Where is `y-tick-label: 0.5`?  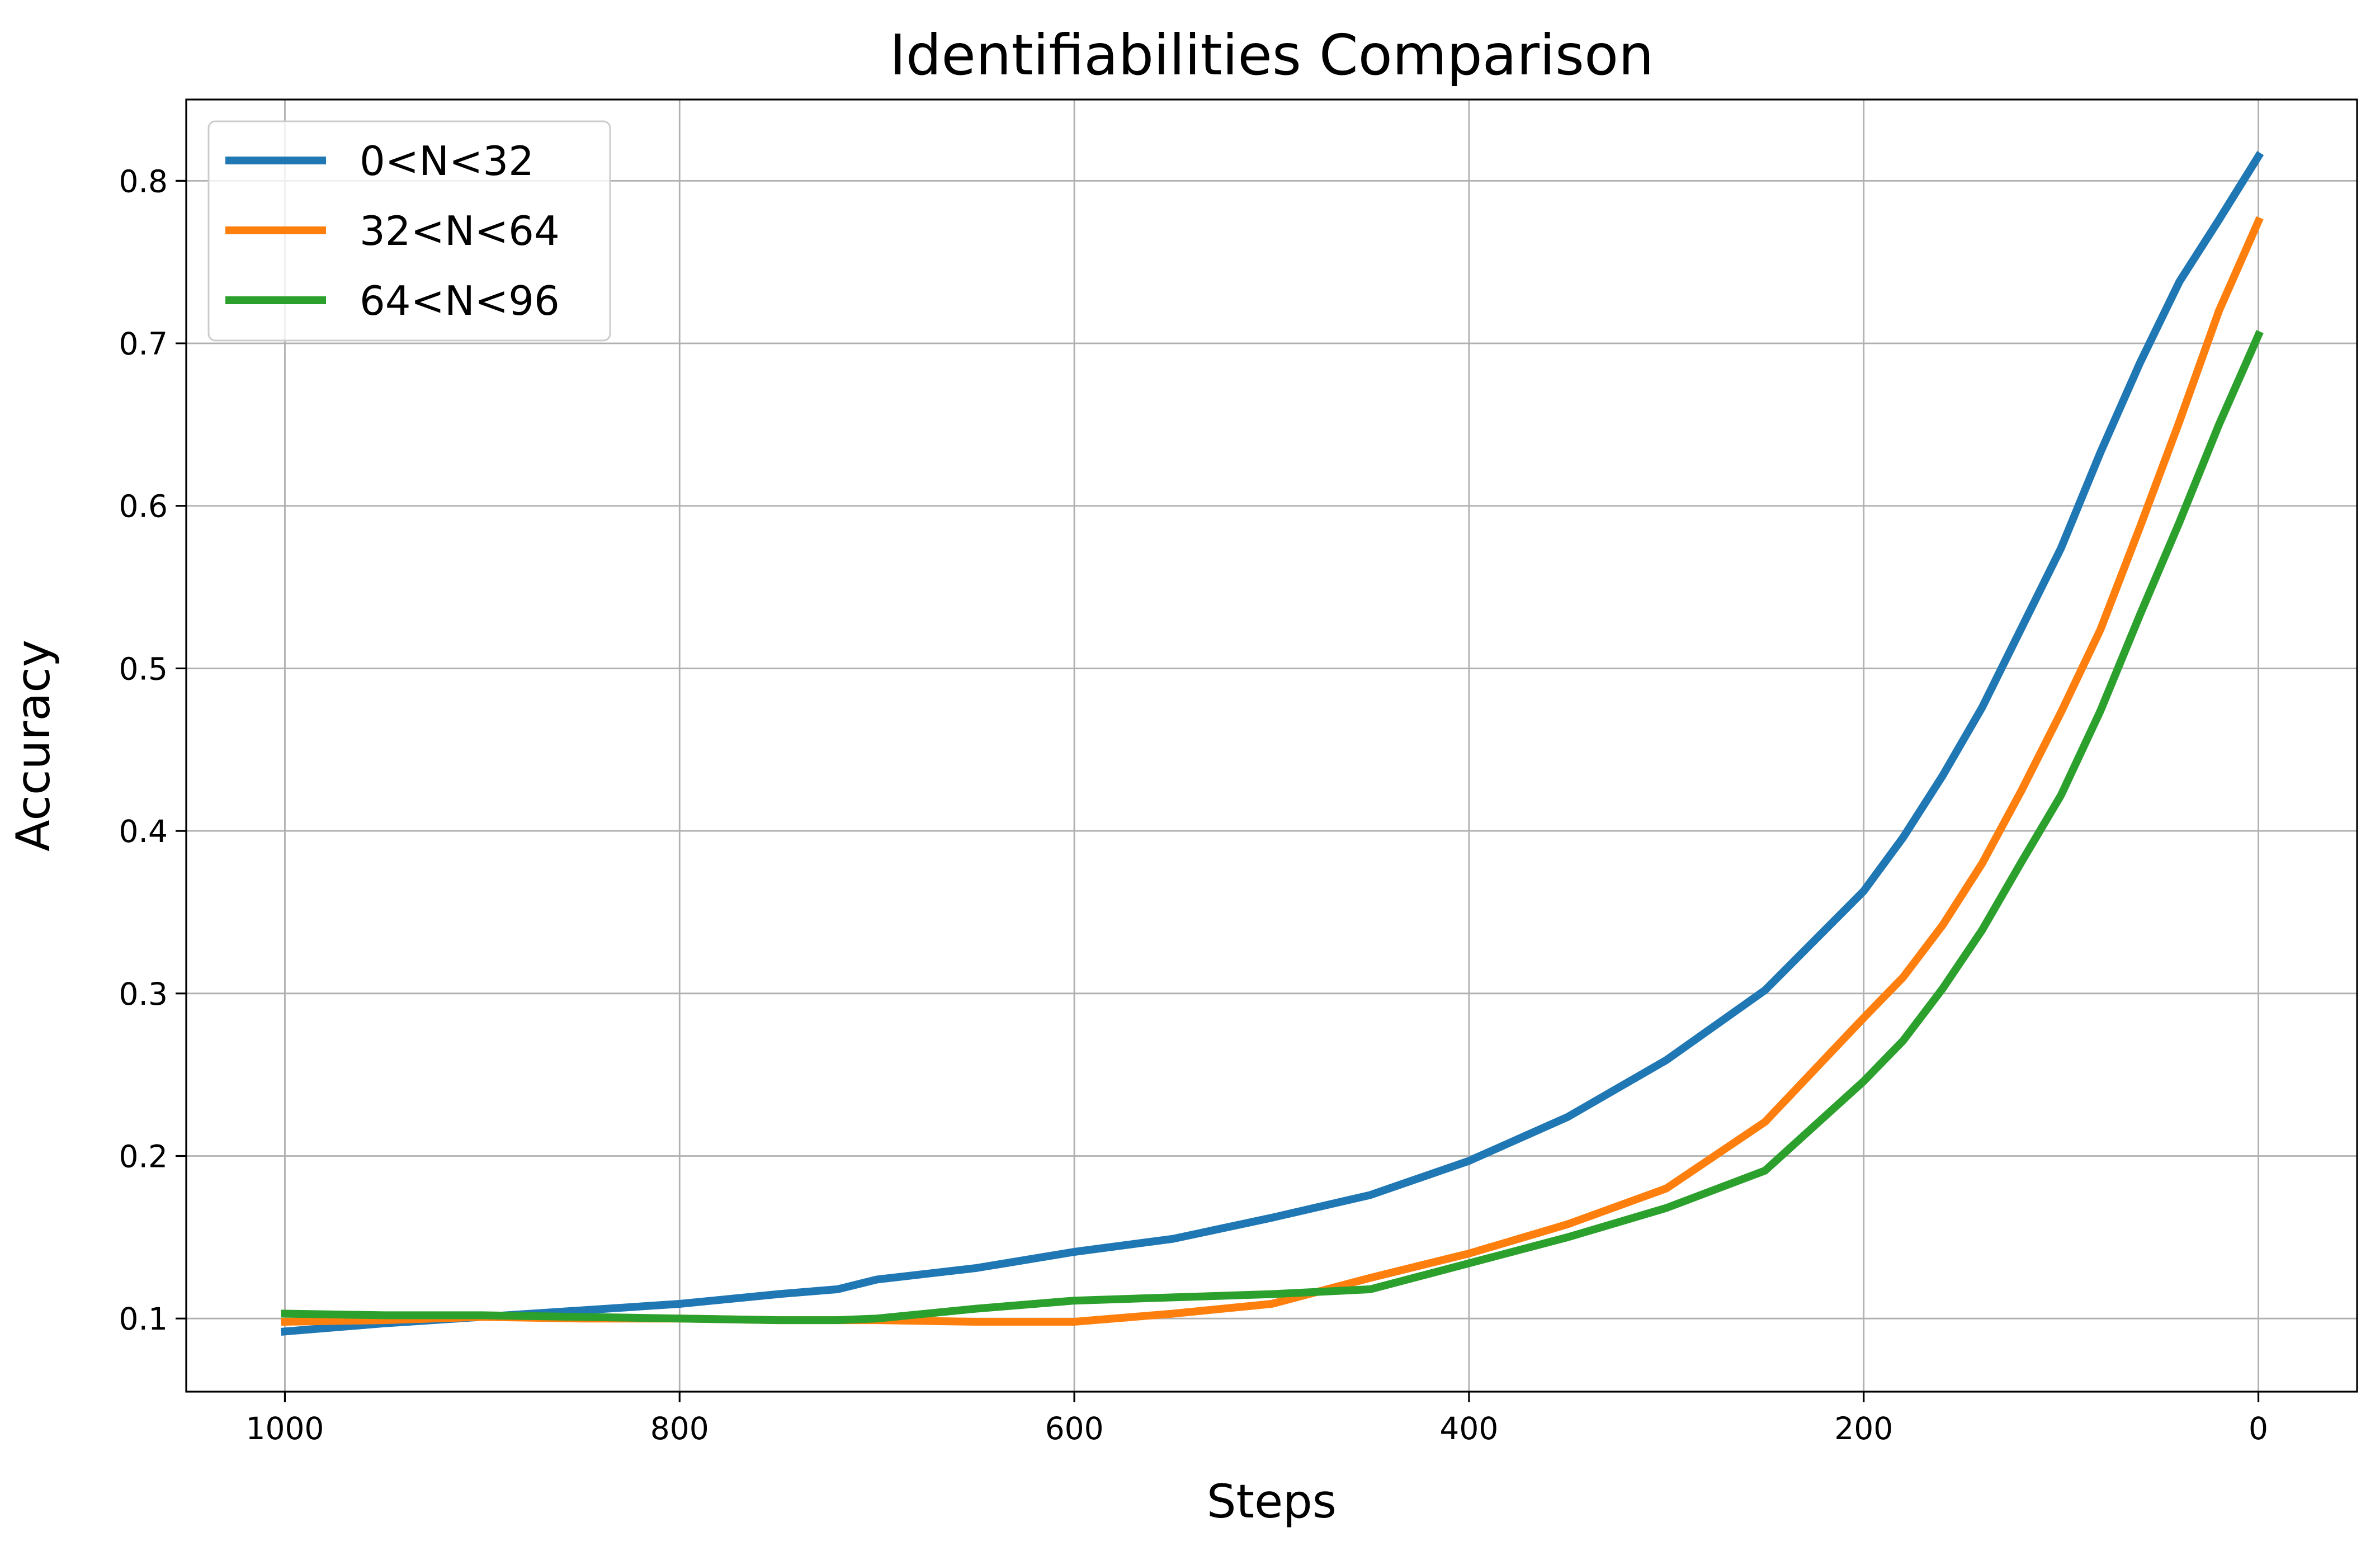 y-tick-label: 0.5 is located at coordinates (143, 669).